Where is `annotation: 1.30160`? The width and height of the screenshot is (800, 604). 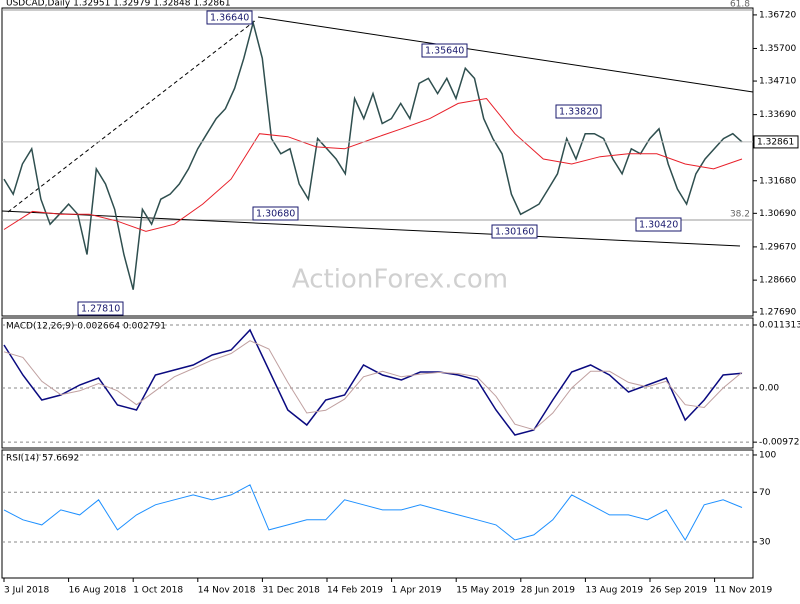
annotation: 1.30160 is located at coordinates (514, 232).